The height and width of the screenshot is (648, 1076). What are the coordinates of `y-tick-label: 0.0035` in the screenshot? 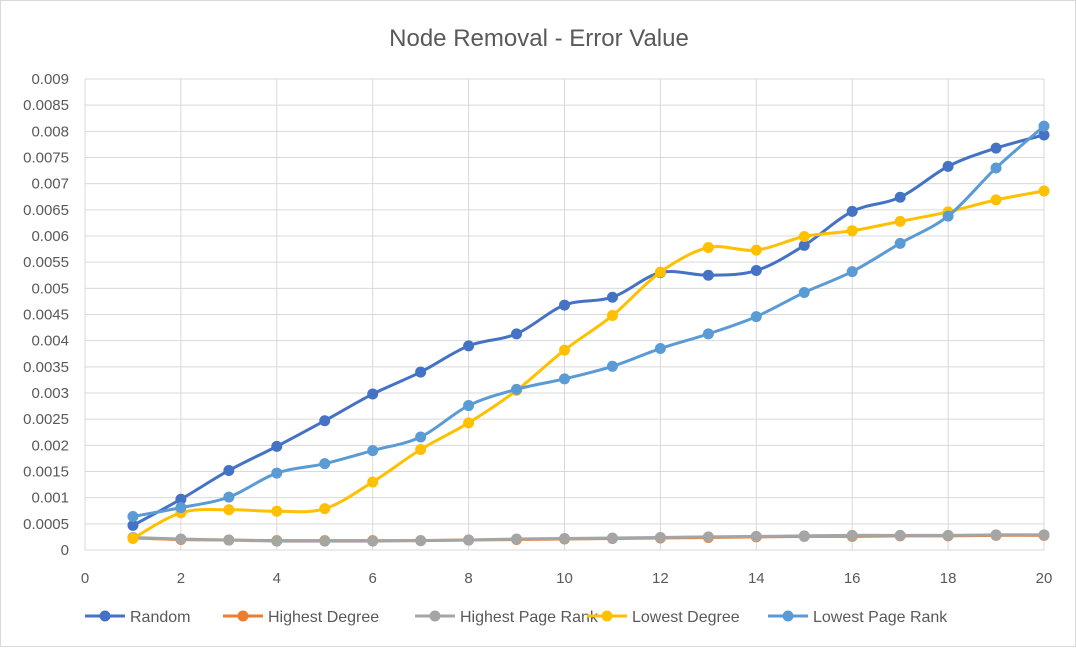 It's located at (46, 367).